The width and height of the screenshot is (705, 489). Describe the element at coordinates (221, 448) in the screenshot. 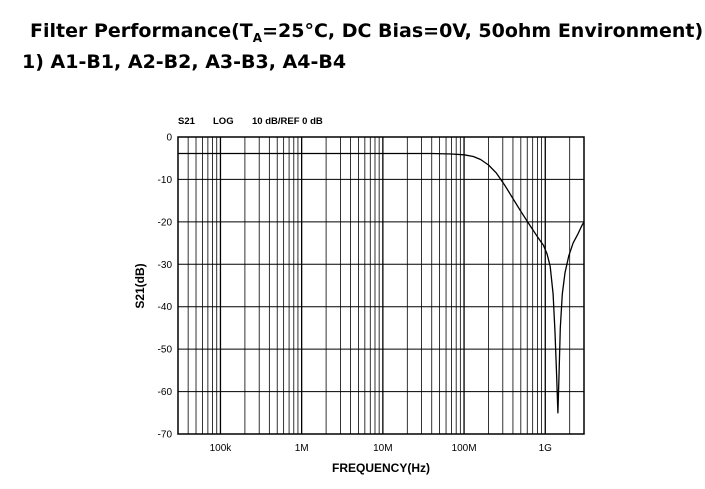

I see `x-tick-label: 100k` at that location.